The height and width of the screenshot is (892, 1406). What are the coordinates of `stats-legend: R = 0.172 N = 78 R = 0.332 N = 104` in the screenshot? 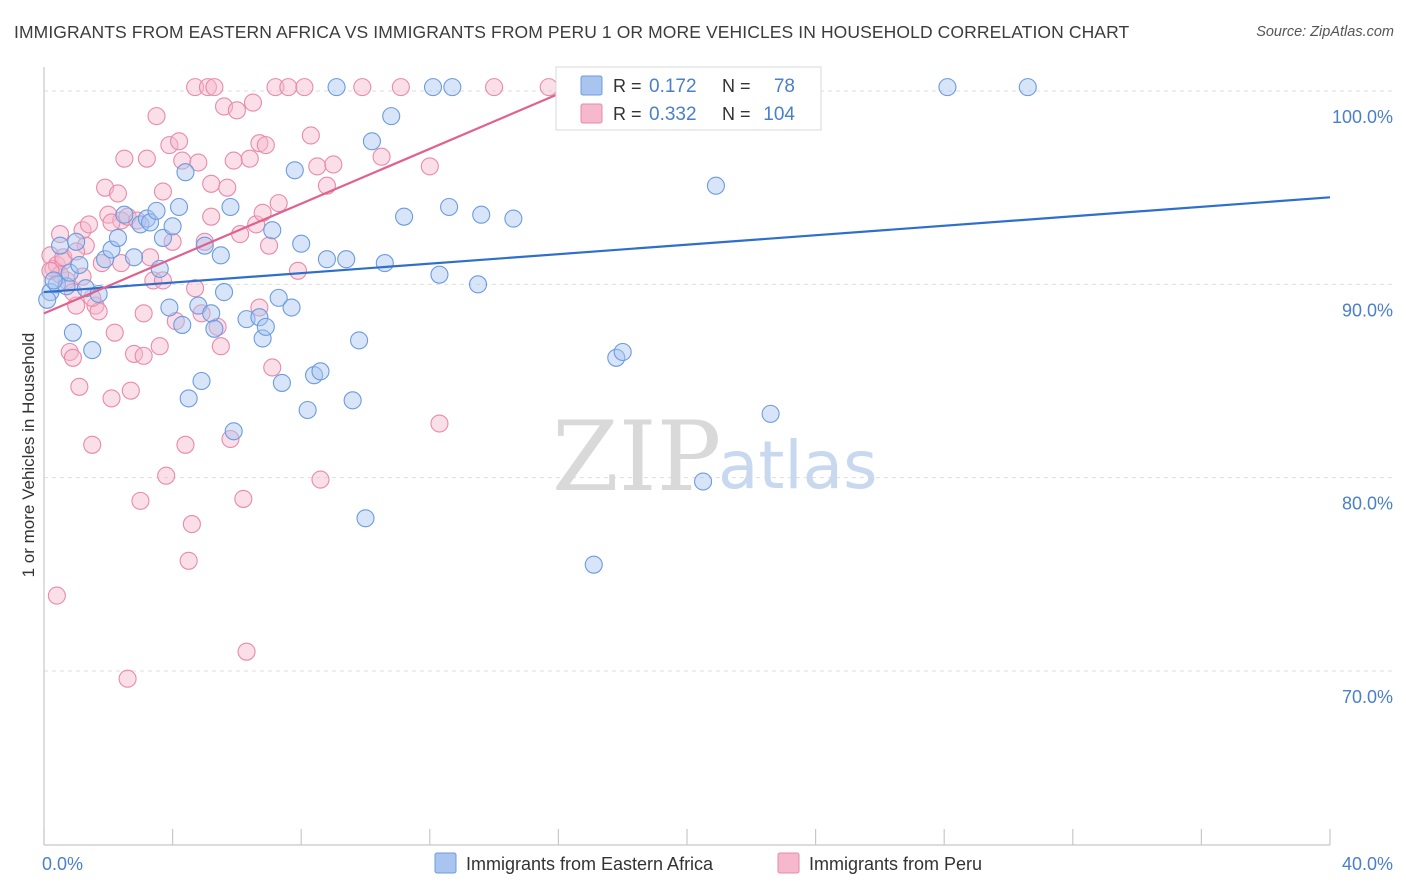 It's located at (688, 98).